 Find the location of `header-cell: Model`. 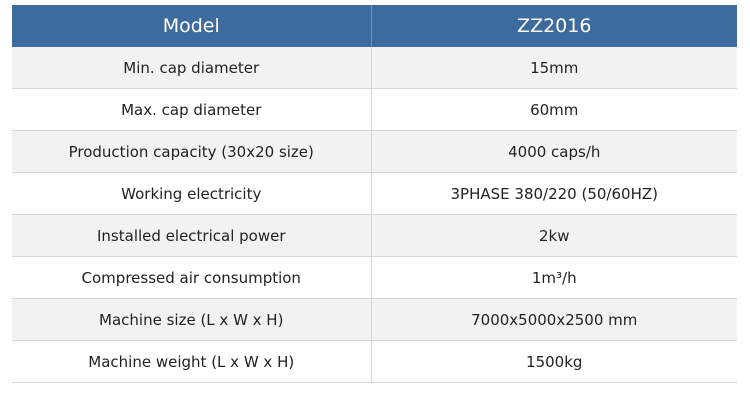

header-cell: Model is located at coordinates (192, 26).